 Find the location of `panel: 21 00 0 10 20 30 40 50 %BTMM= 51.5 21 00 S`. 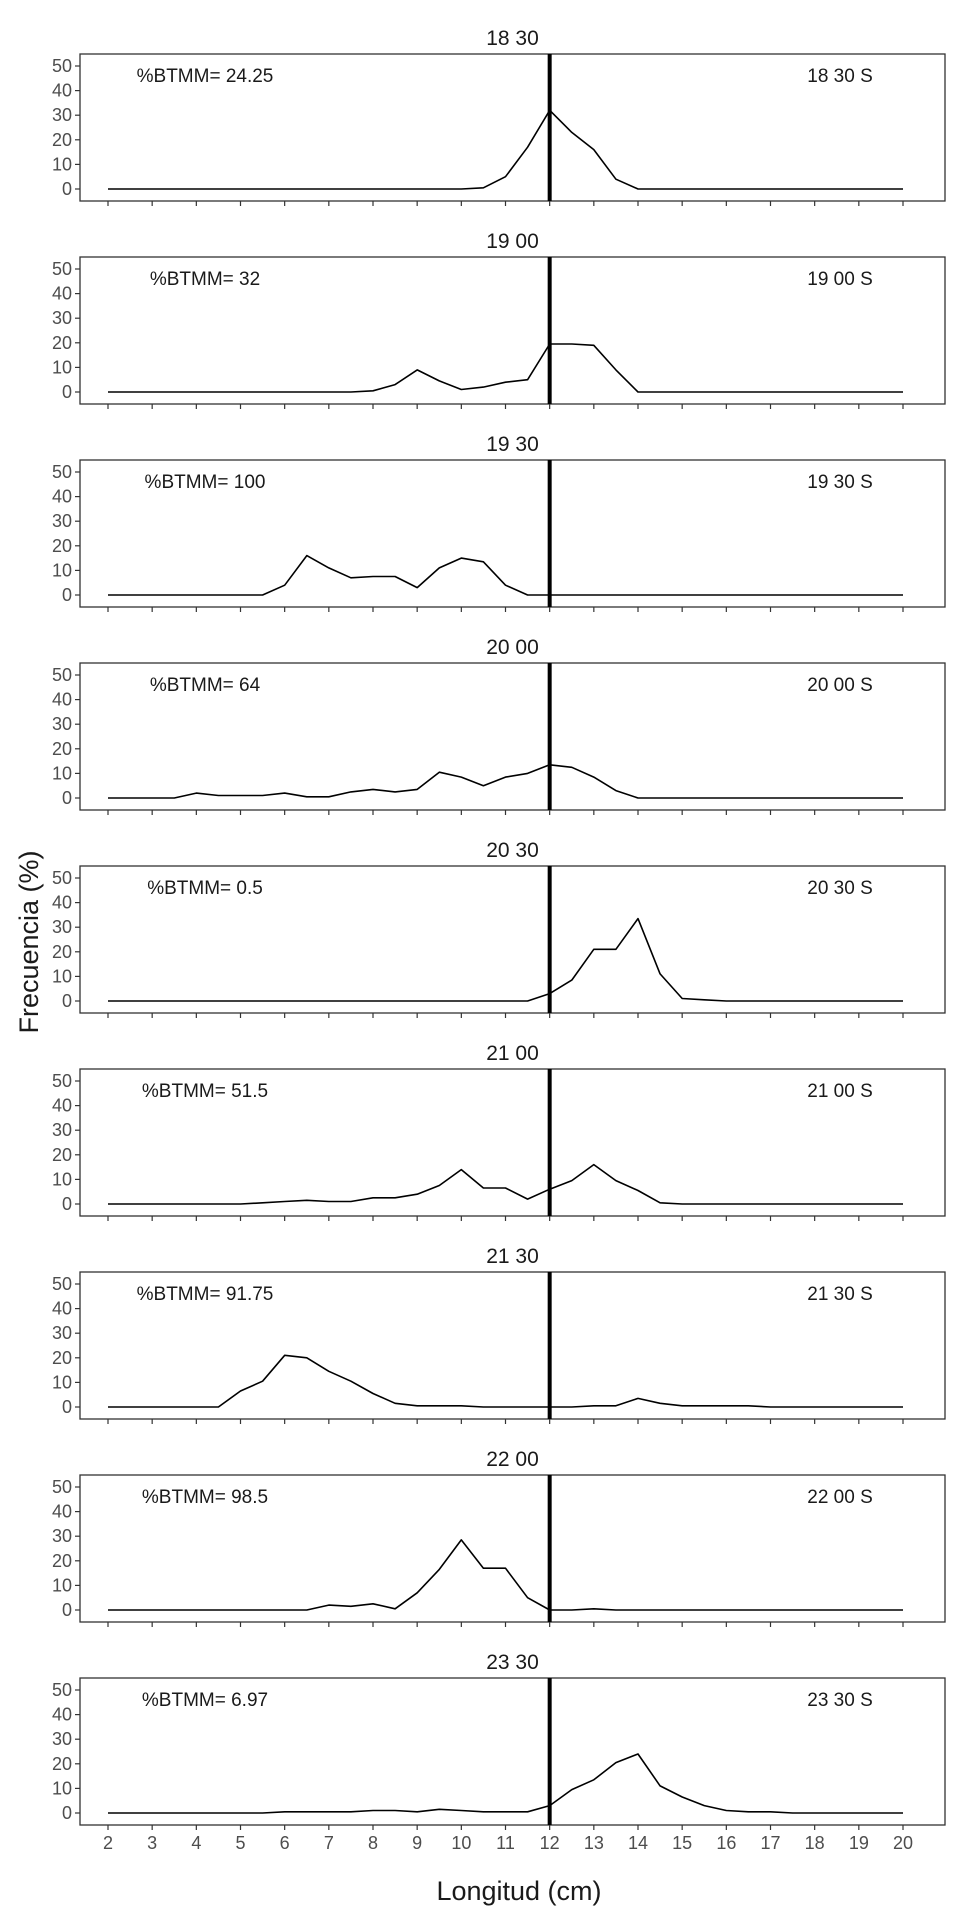

panel: 21 00 0 10 20 30 40 50 %BTMM= 51.5 21 00 S is located at coordinates (499, 1131).